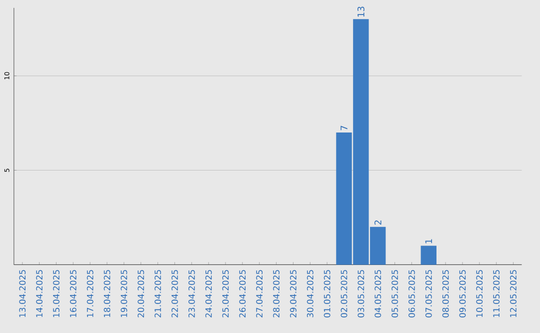 The width and height of the screenshot is (540, 333). Describe the element at coordinates (208, 294) in the screenshot. I see `x-tick-label: 24.04.2025` at that location.